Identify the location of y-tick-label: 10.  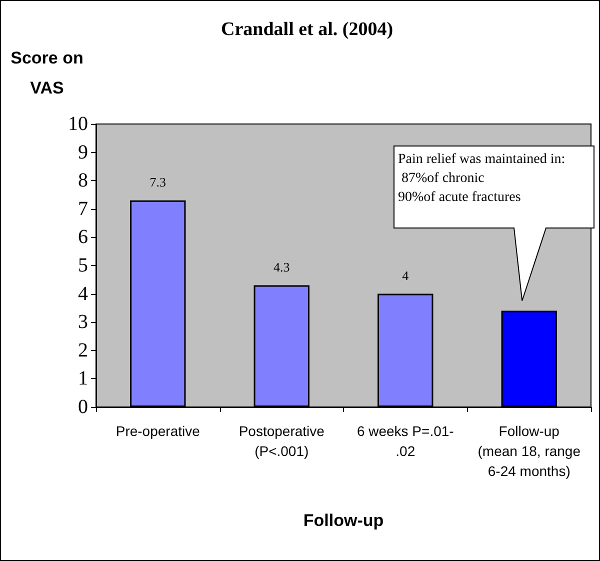
(78, 124).